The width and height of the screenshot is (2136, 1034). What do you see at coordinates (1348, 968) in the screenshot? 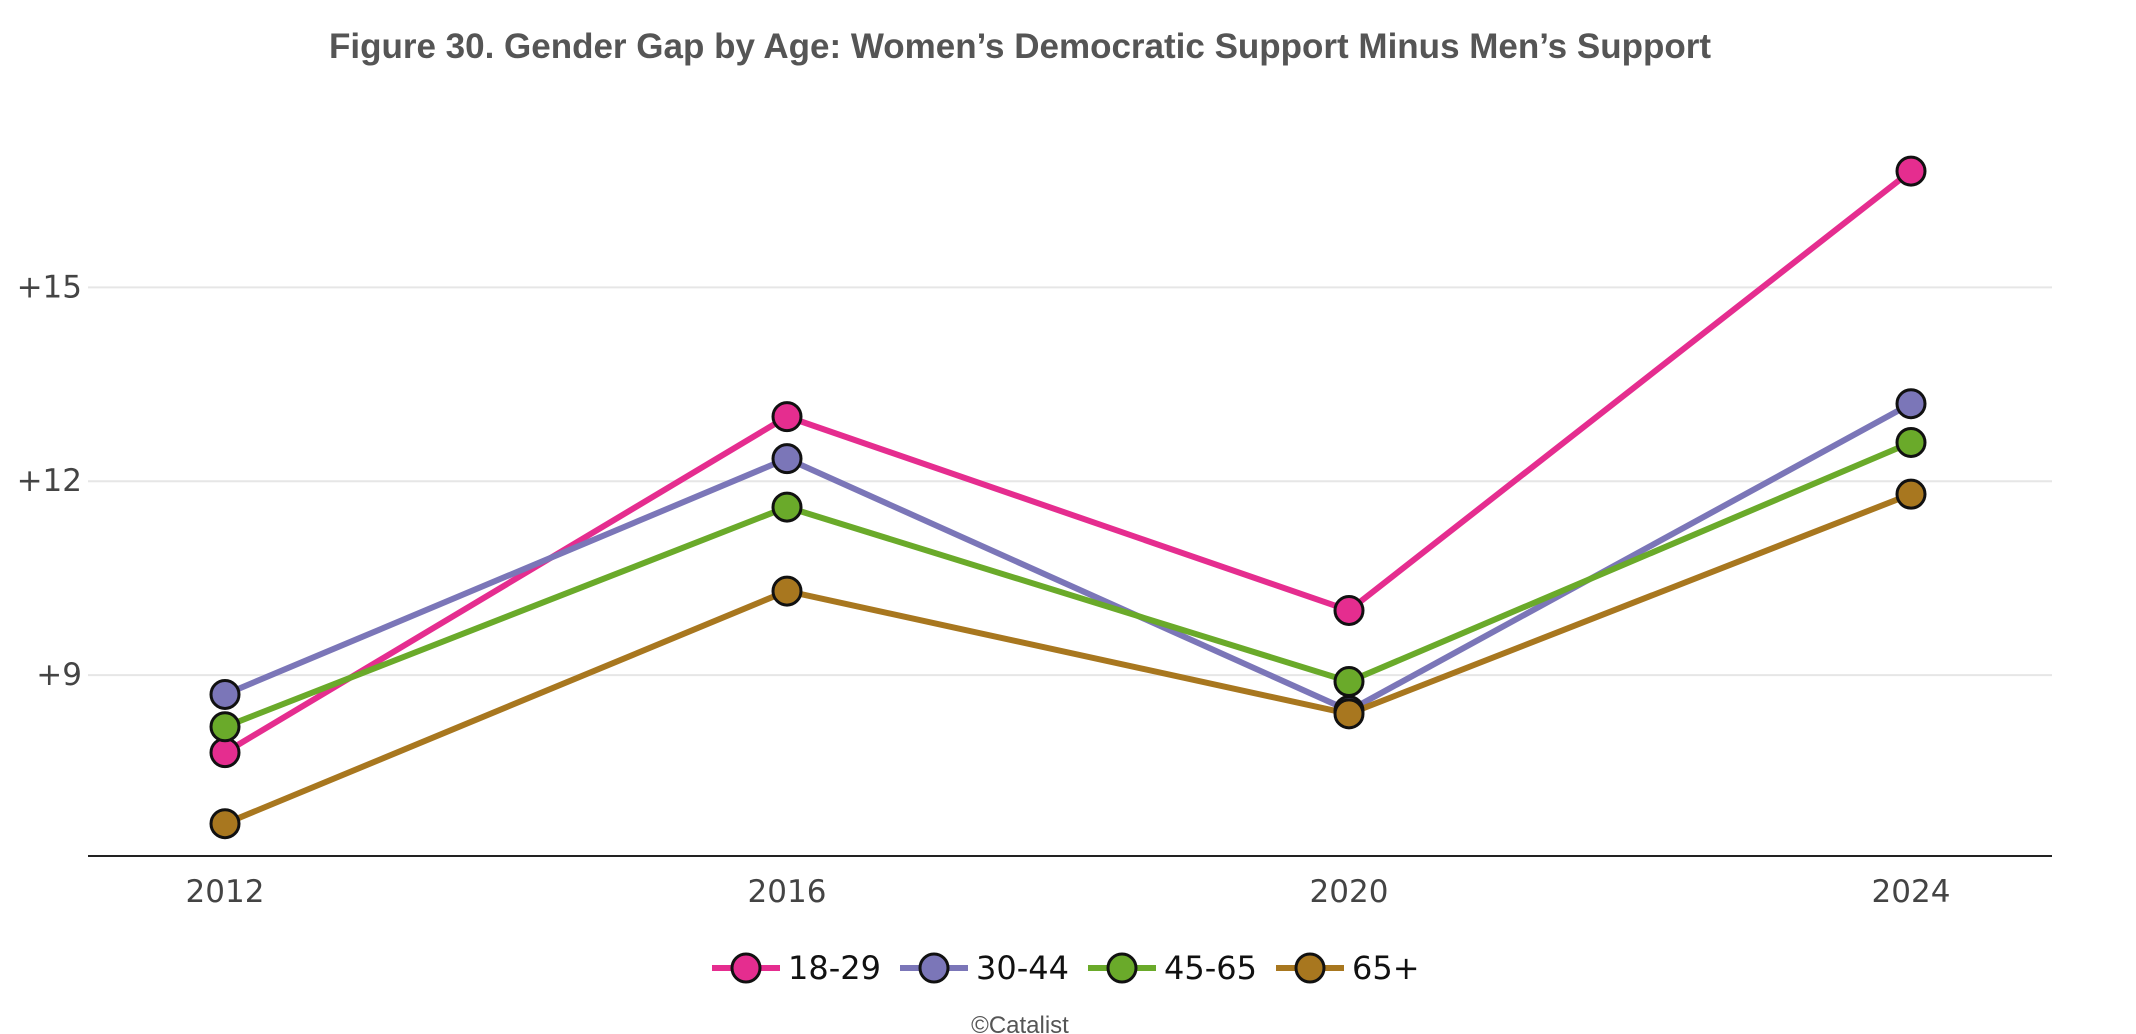
I see `legend-item: 65+` at bounding box center [1348, 968].